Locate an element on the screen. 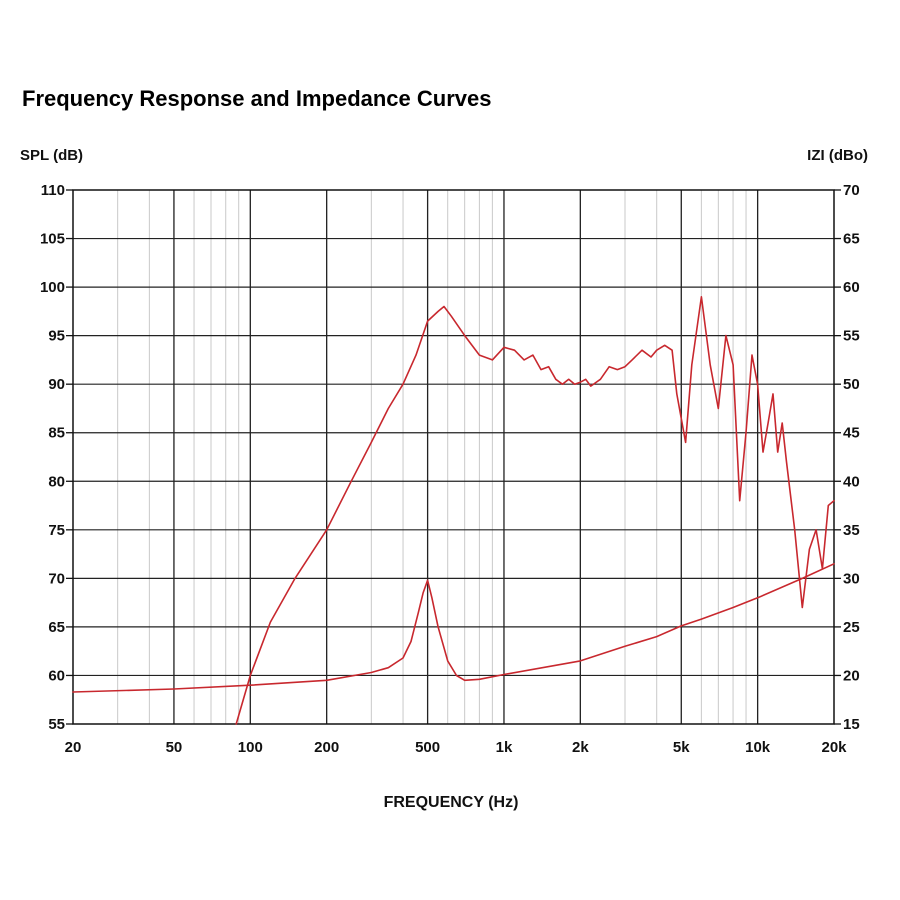 The image size is (900, 900). y-axis-label-right: IZI (dBo) is located at coordinates (837, 155).